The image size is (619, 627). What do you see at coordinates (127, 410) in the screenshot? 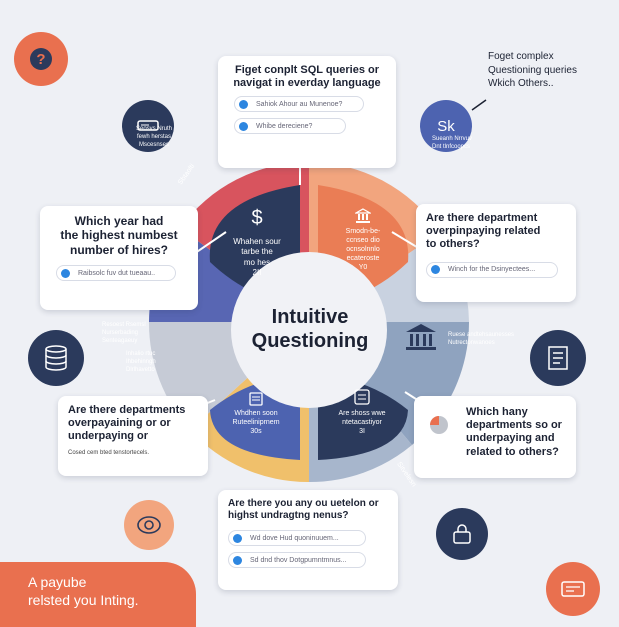
I see `card-title-line: Are there departments` at bounding box center [127, 410].